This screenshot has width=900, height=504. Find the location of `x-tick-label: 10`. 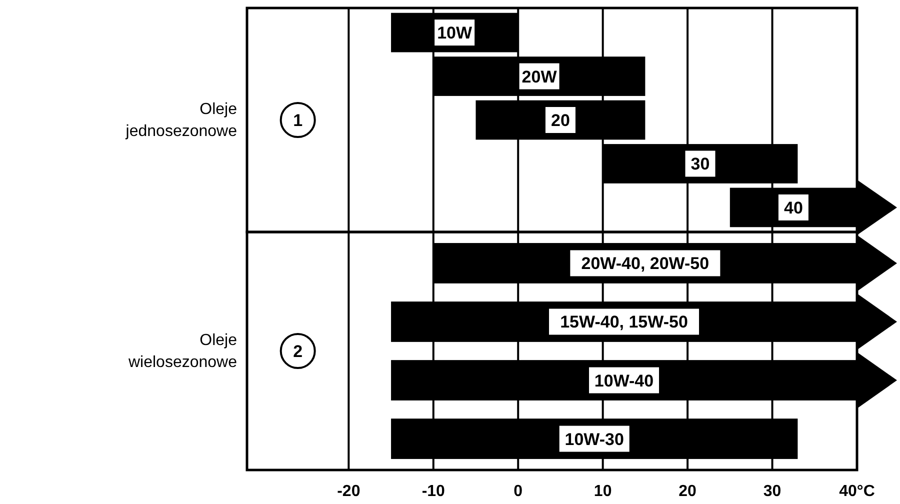

x-tick-label: 10 is located at coordinates (603, 491).